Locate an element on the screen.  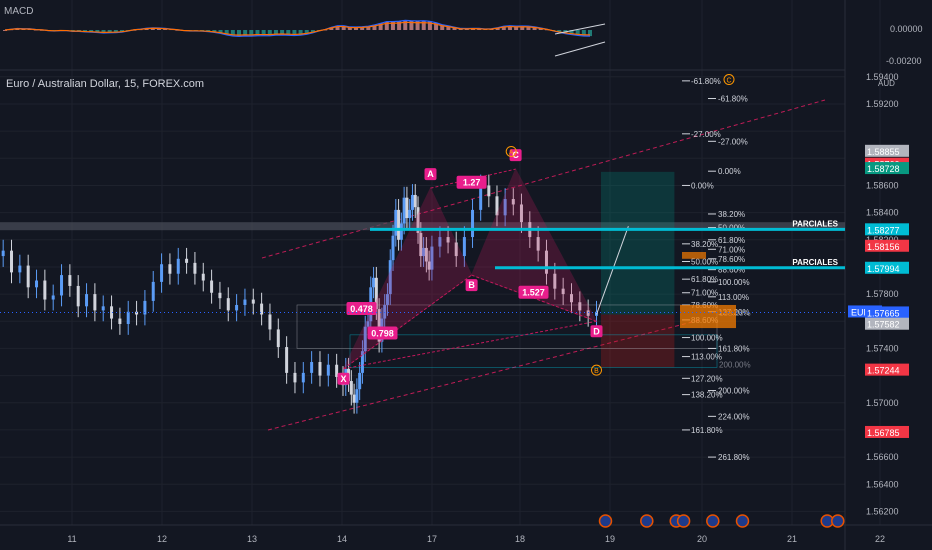
time-tick-label: 11 is located at coordinates (71, 539).